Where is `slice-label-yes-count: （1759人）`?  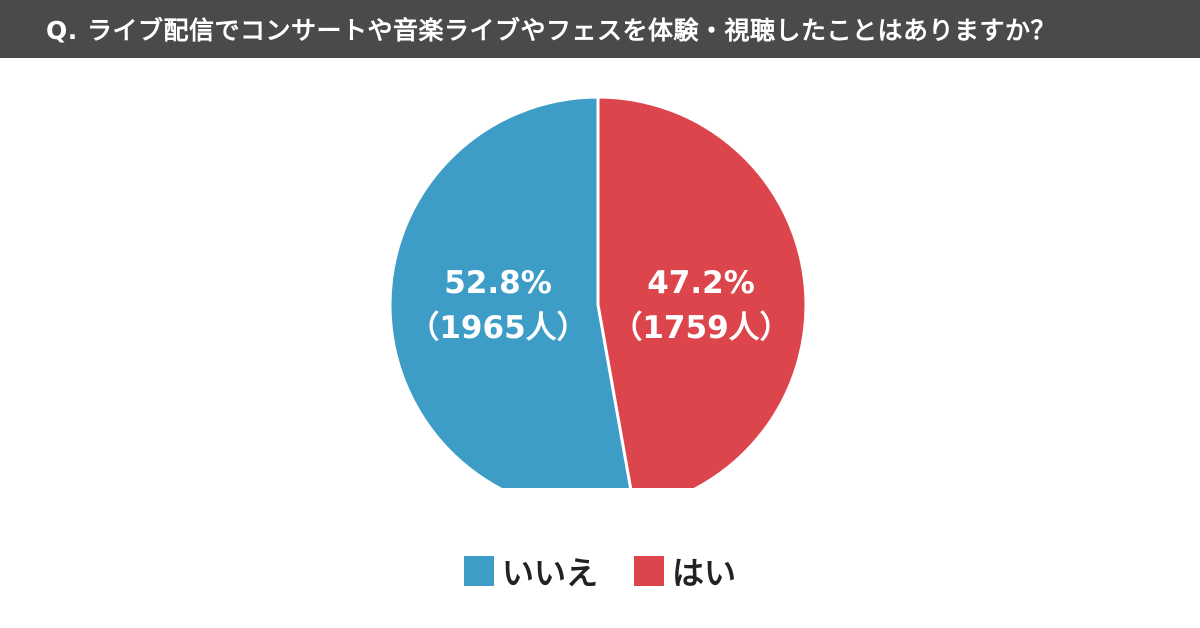
slice-label-yes-count: （1759人） is located at coordinates (700, 328).